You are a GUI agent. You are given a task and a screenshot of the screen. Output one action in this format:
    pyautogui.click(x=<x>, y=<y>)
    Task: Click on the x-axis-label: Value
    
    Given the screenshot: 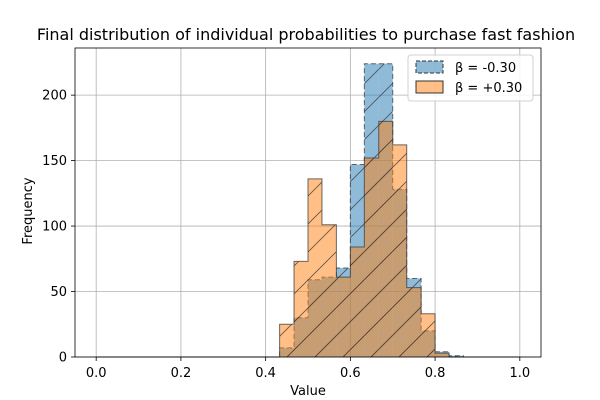 What is the action you would take?
    pyautogui.click(x=308, y=391)
    